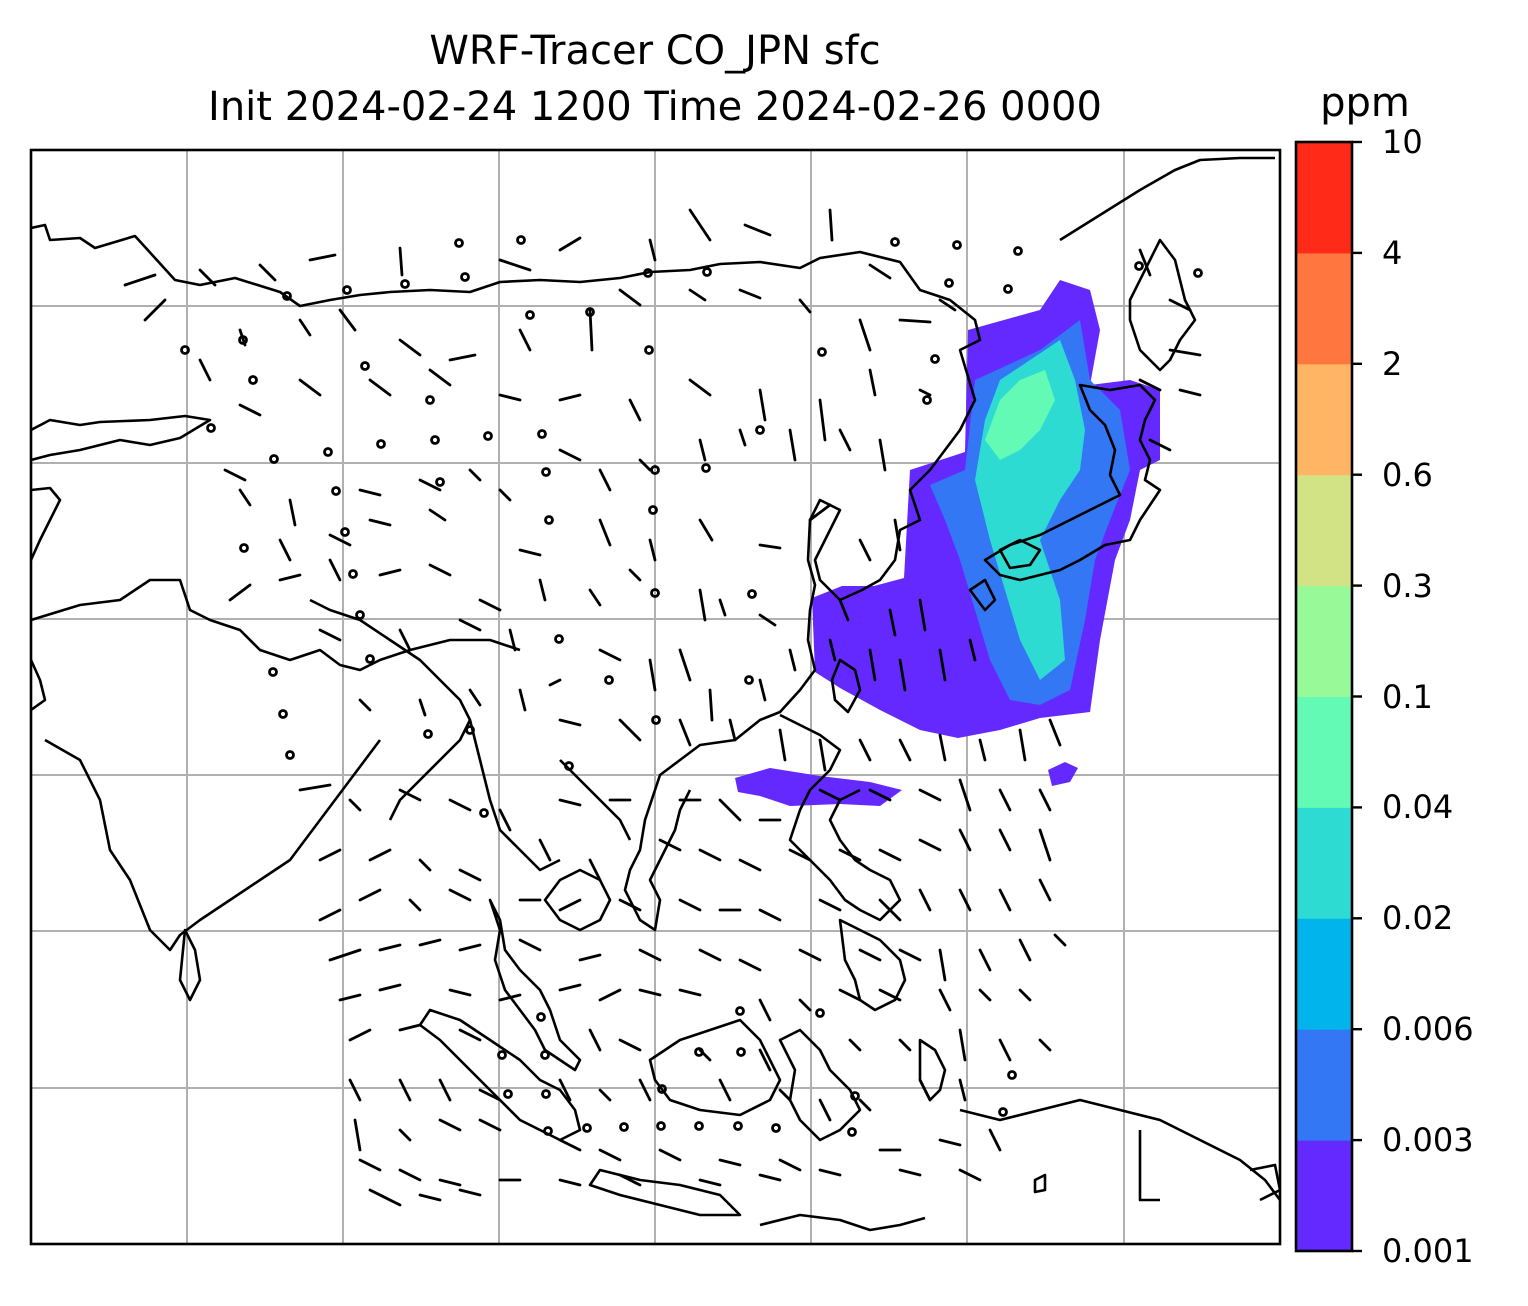  I want to click on tracer-concentration-field, so click(947, 543).